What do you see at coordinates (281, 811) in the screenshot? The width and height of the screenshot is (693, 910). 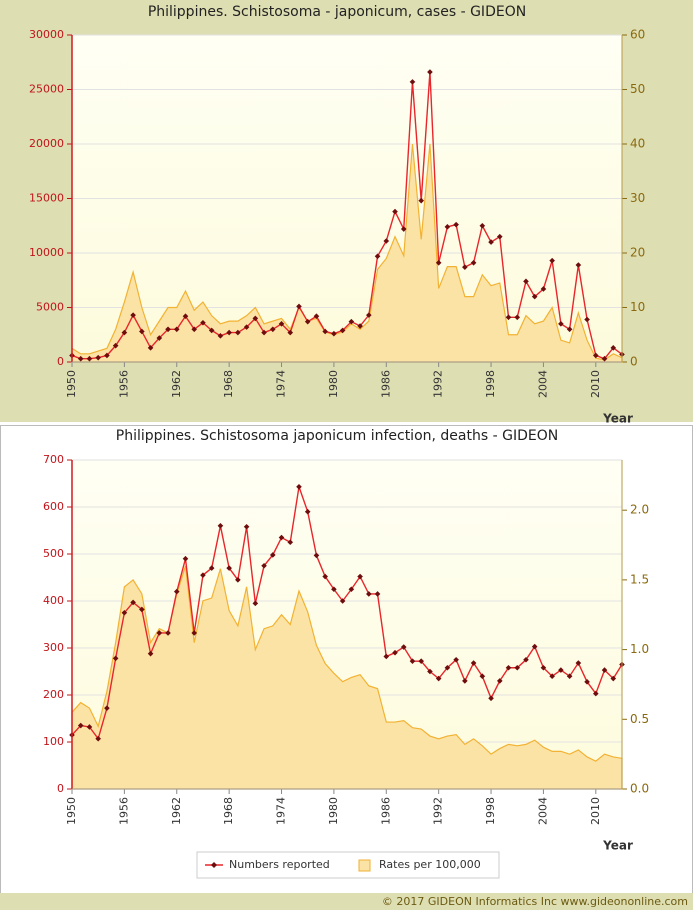 I see `x-tick-label: 1974` at bounding box center [281, 811].